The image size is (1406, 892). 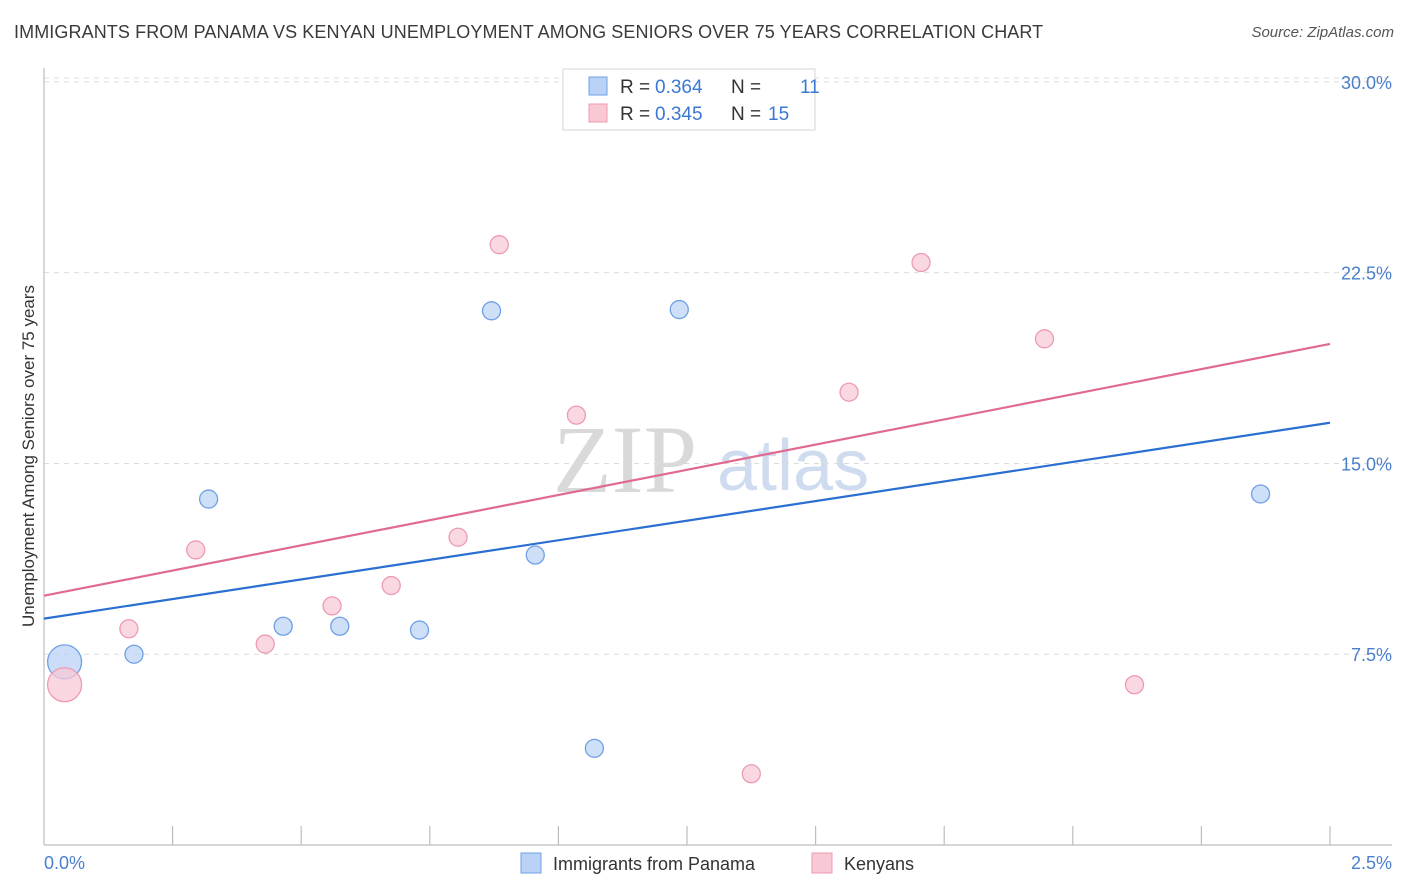 I want to click on x-axis-ticks, so click(x=751, y=835).